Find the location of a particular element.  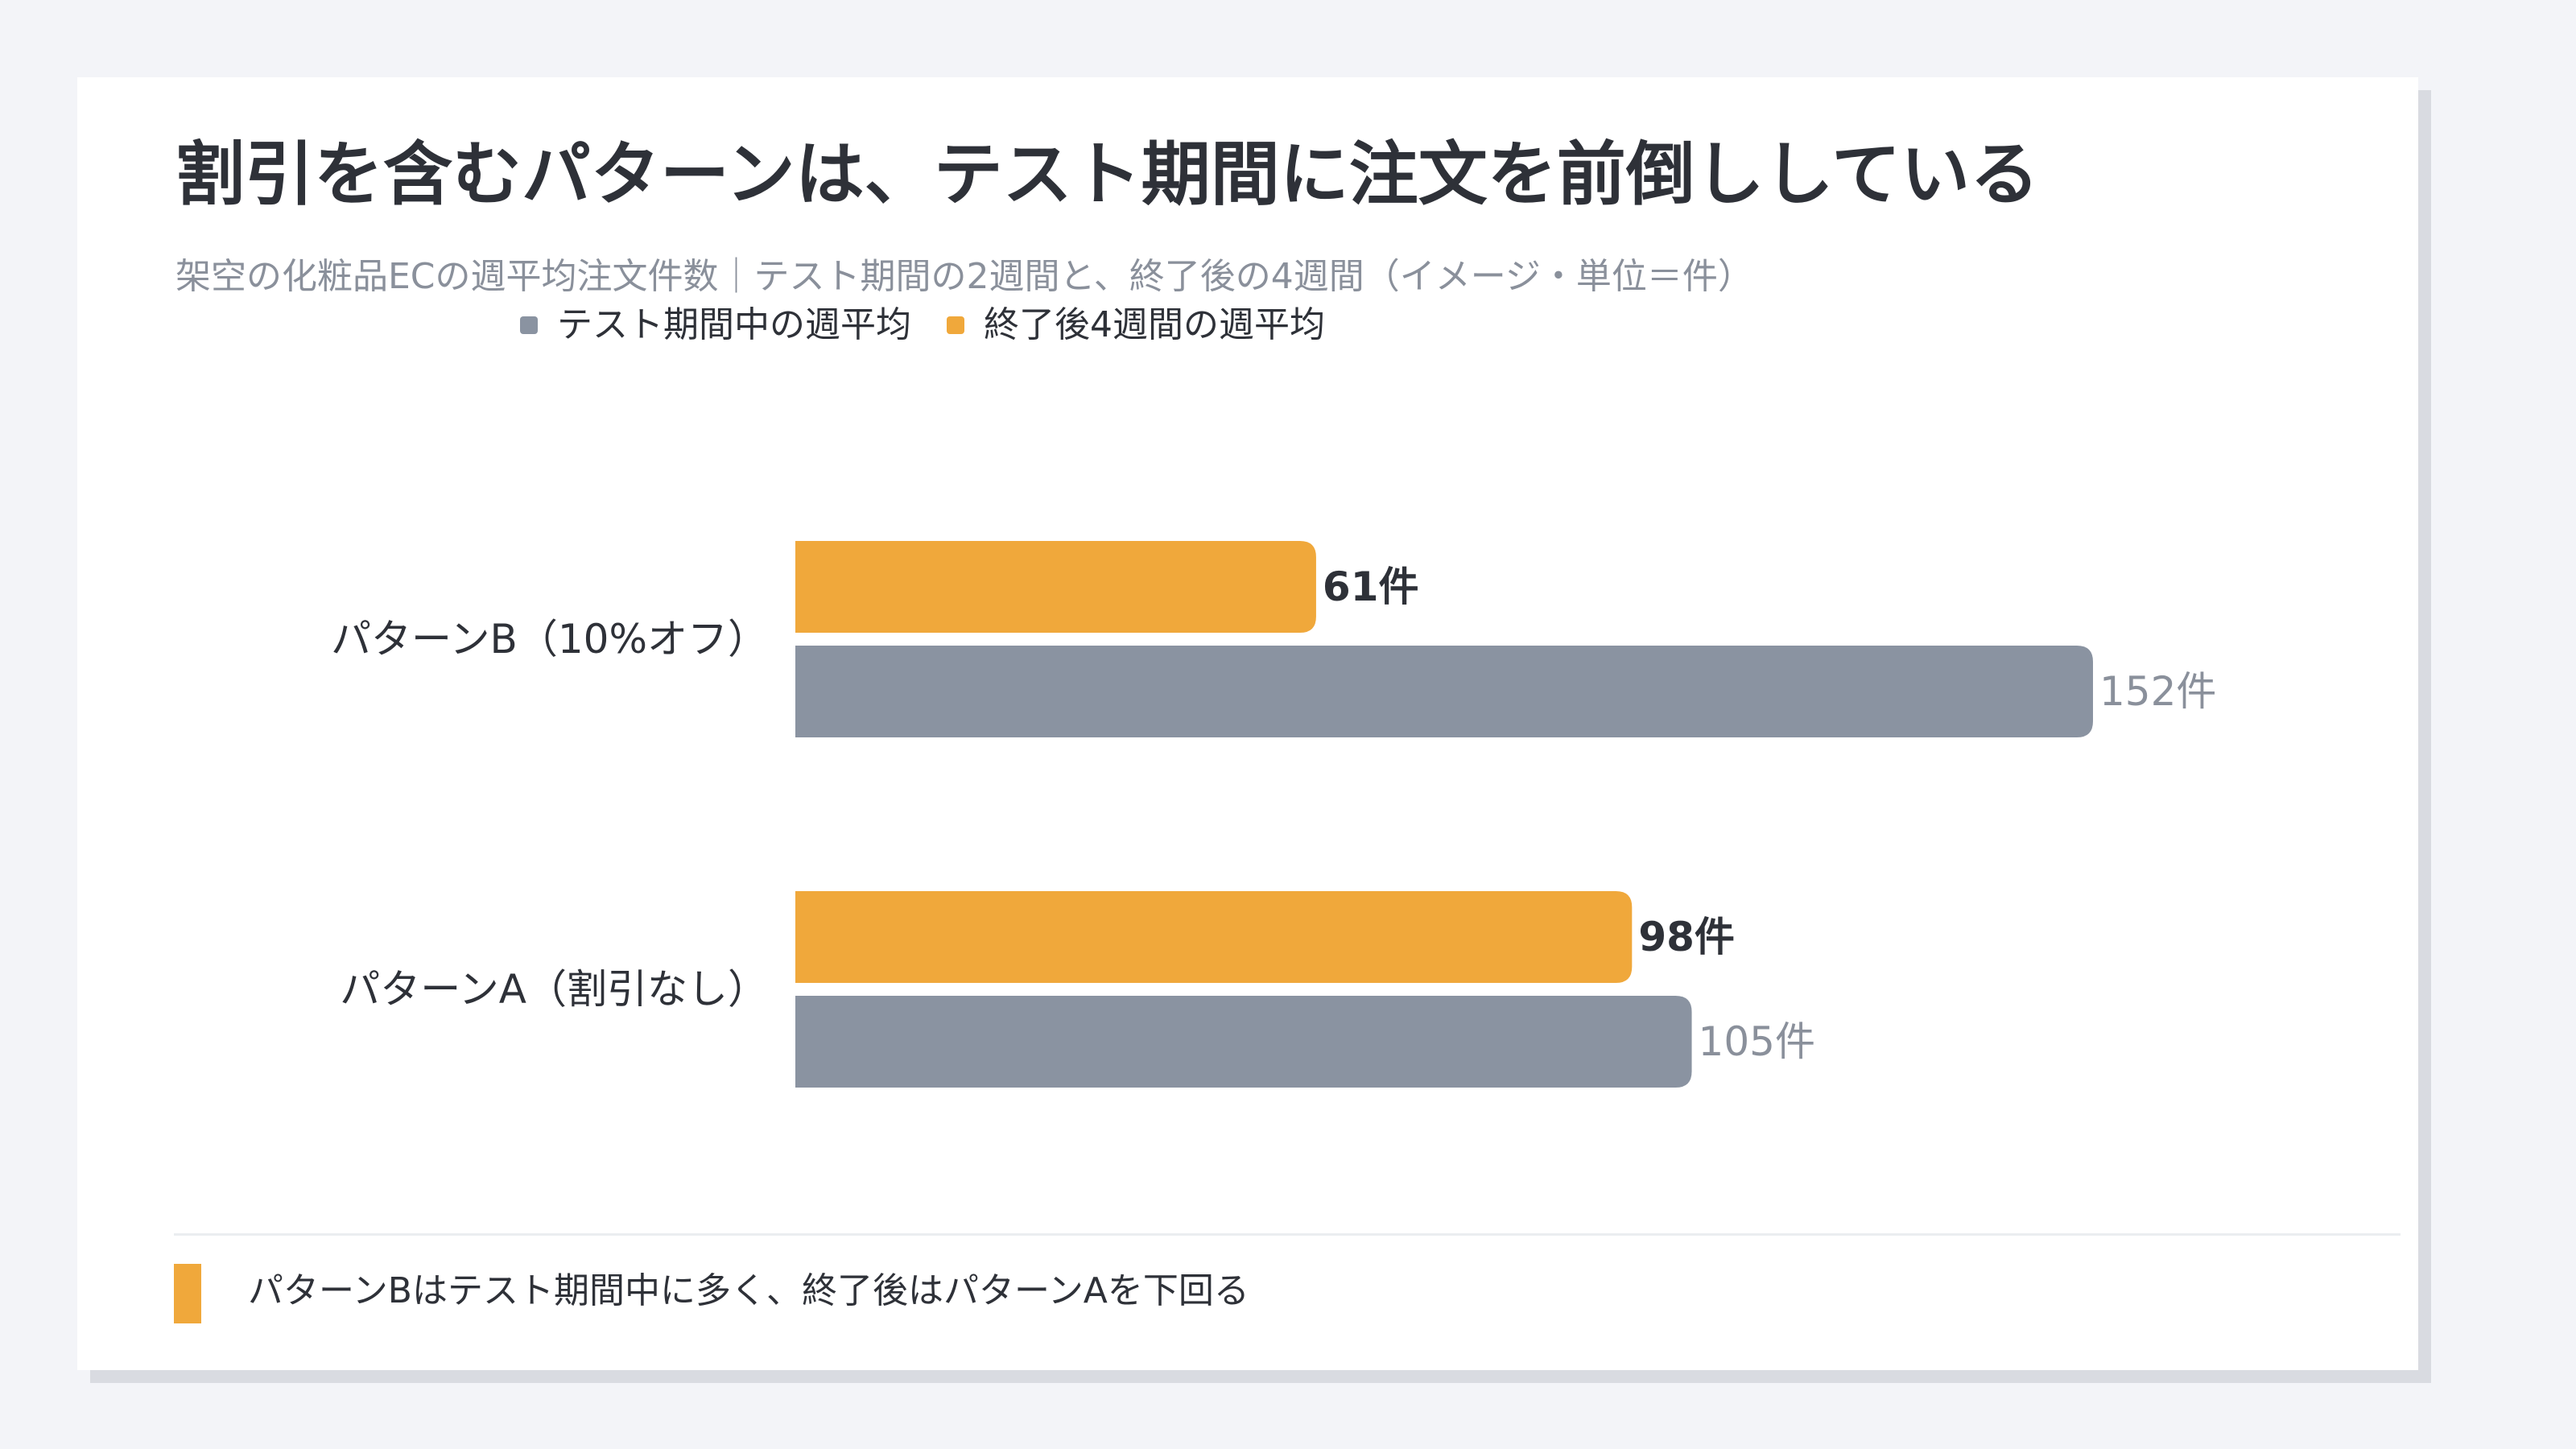

bar-value-label: 61件 is located at coordinates (1371, 587).